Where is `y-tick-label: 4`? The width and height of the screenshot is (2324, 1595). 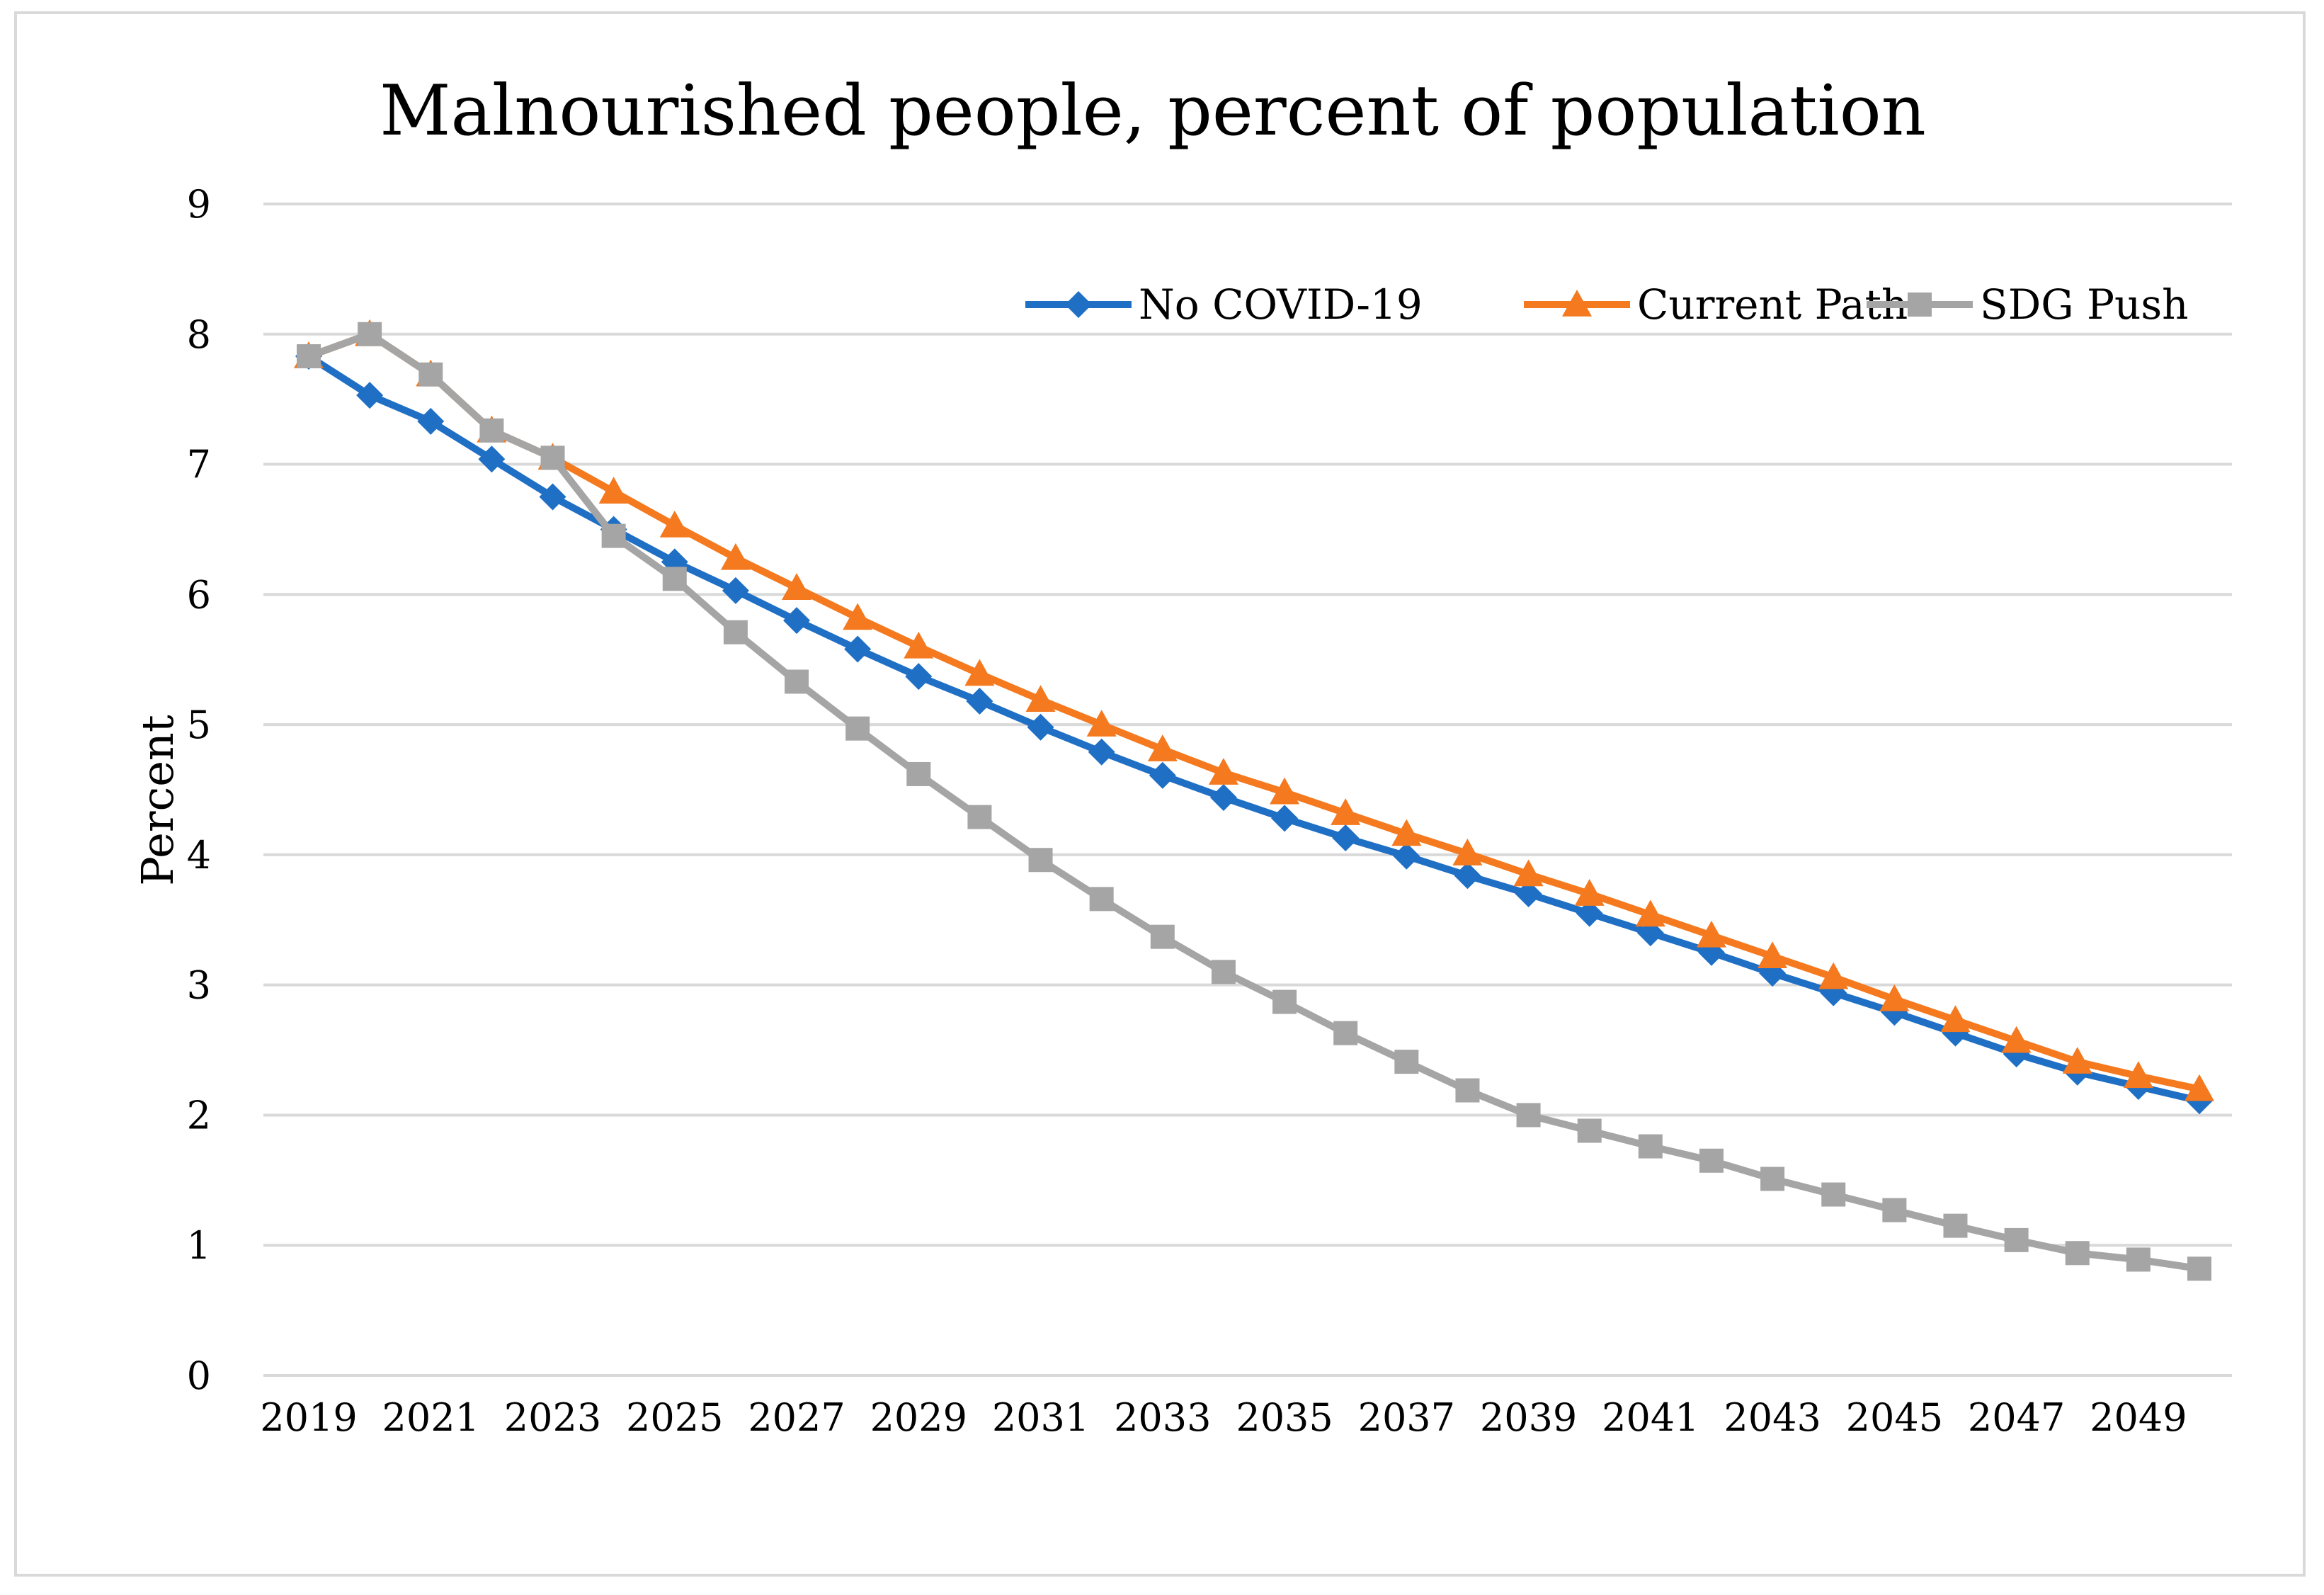
y-tick-label: 4 is located at coordinates (199, 855).